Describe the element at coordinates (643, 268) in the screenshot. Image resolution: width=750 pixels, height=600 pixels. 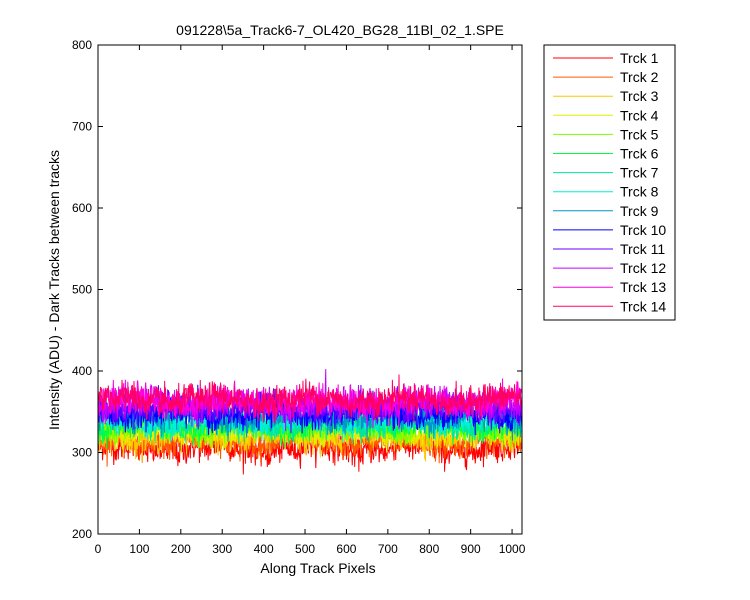
I see `legend-entry-label: Trck 12` at that location.